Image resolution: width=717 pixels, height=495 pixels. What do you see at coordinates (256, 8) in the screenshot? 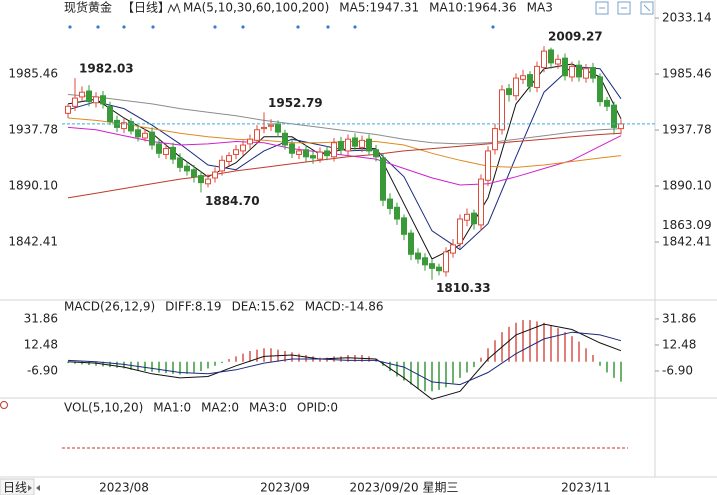
I see `legend-entry: MA(5,10,30,60,100,200)` at bounding box center [256, 8].